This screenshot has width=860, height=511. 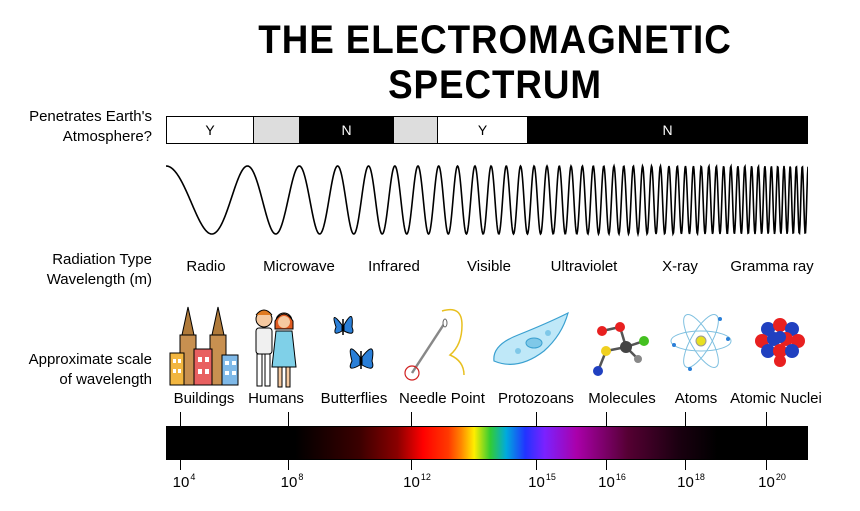 What do you see at coordinates (184, 481) in the screenshot?
I see `tick-label: 10⁴` at bounding box center [184, 481].